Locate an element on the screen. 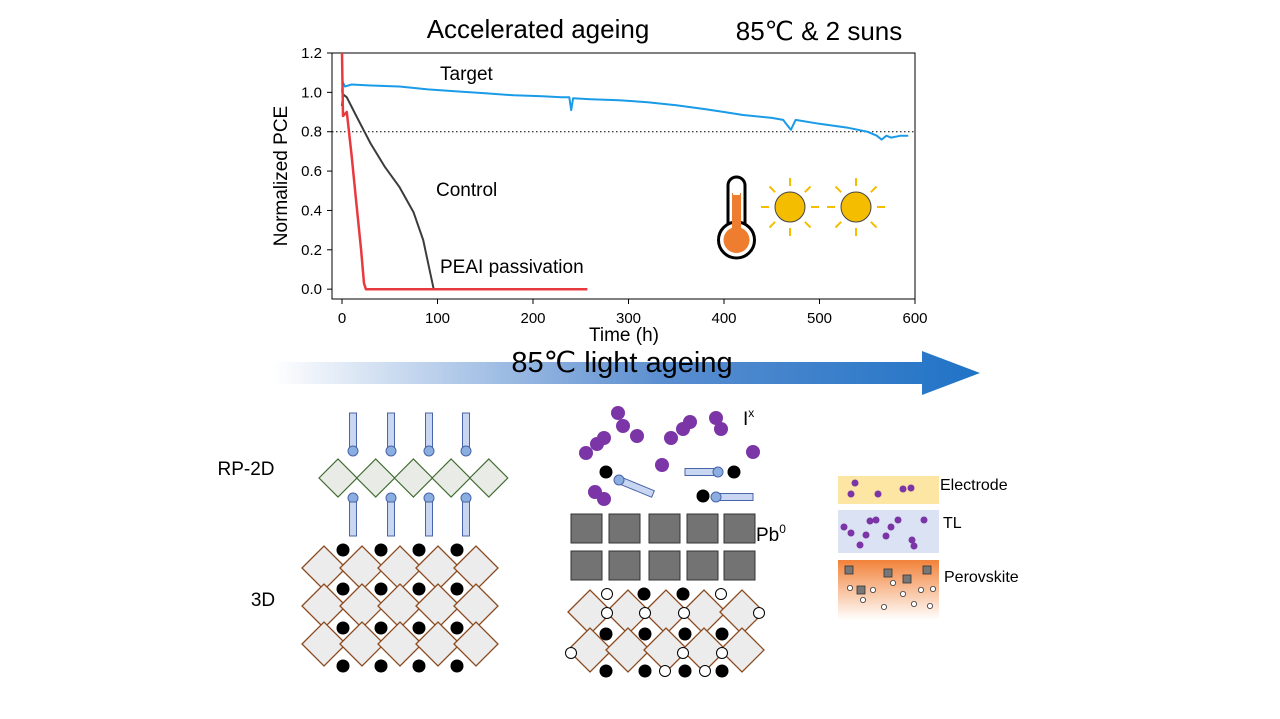 This screenshot has height=719, width=1280. y-tick-label: 1.0 is located at coordinates (311, 92).